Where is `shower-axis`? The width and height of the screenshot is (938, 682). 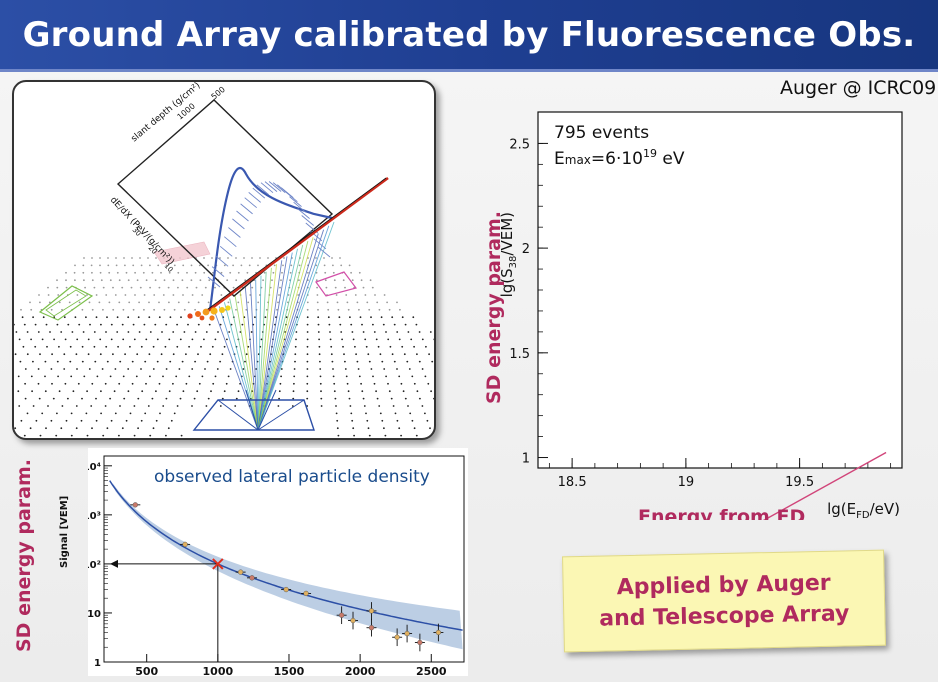 shower-axis is located at coordinates (296, 246).